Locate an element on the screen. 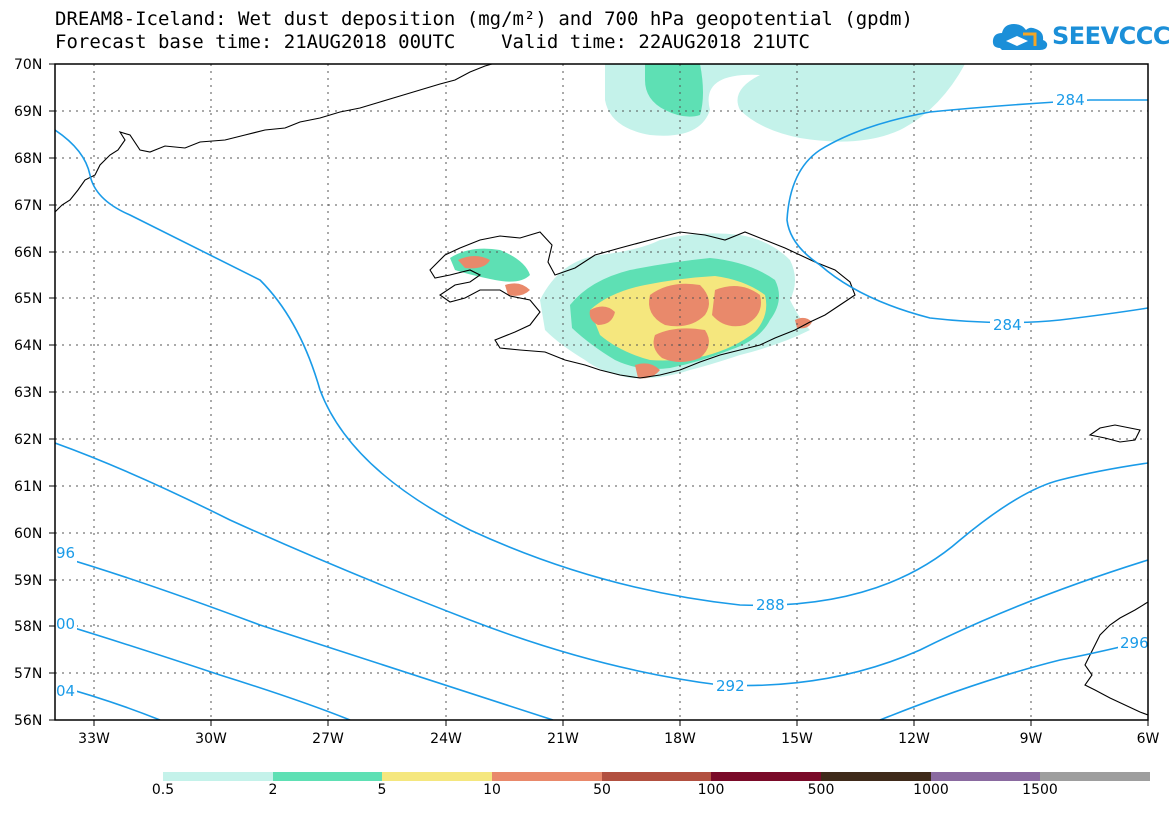  contour-label-300-west: 00 is located at coordinates (65, 624).